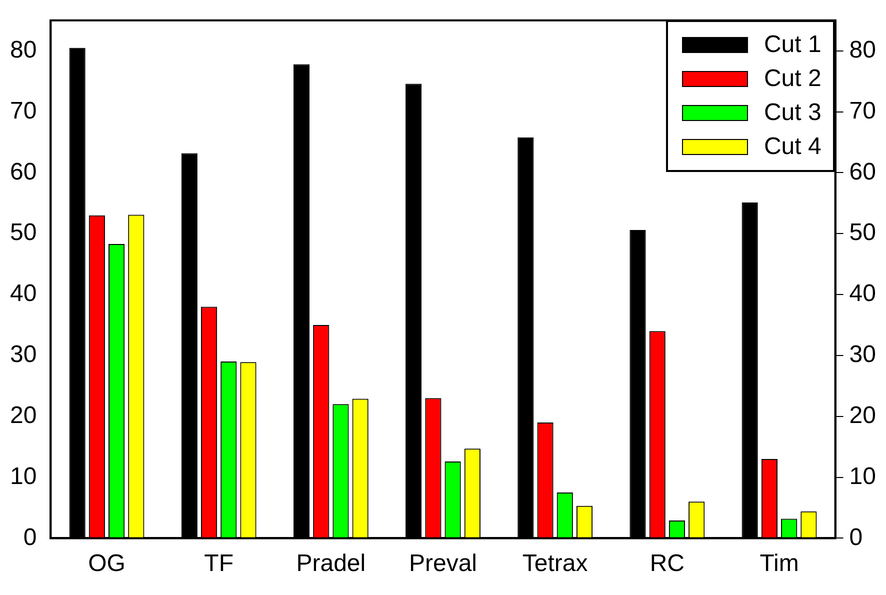 Image resolution: width=886 pixels, height=595 pixels. Describe the element at coordinates (23, 172) in the screenshot. I see `y-tick-label: 60` at that location.